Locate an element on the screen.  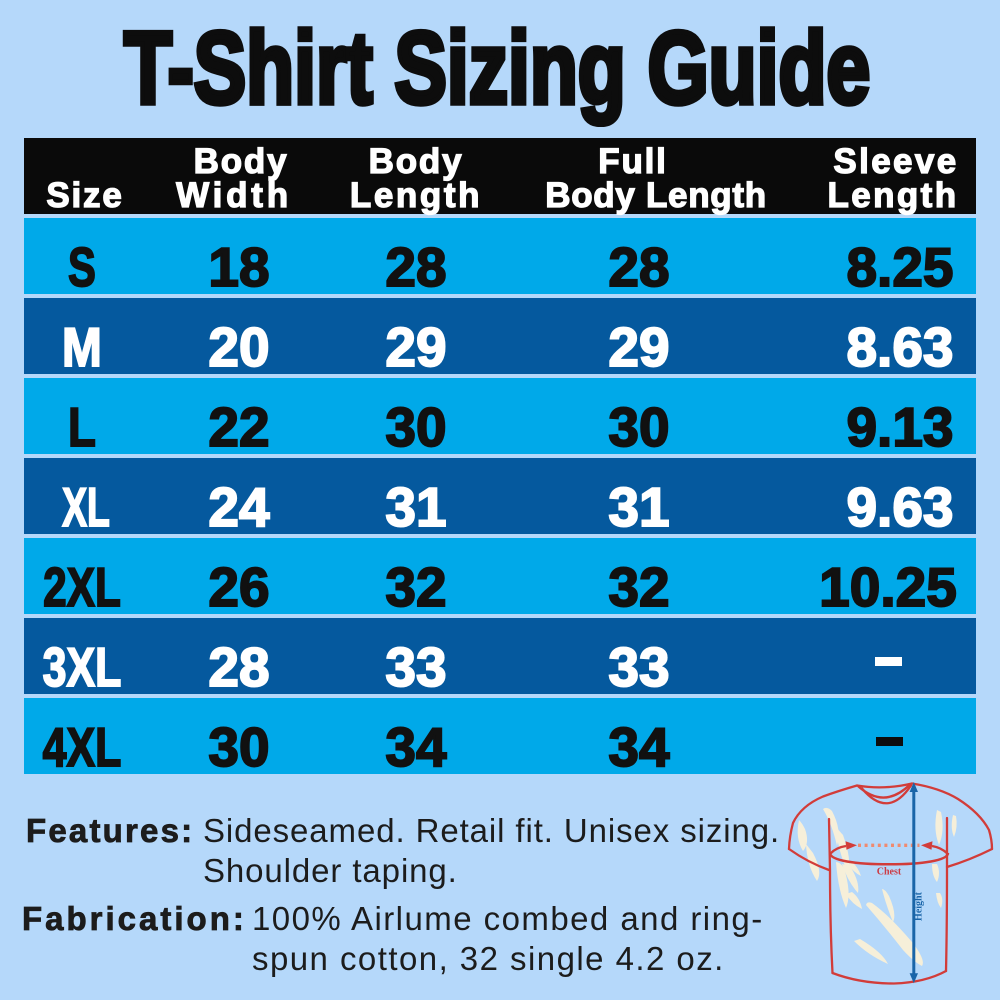
svg-text: Chest is located at coordinates (889, 872).